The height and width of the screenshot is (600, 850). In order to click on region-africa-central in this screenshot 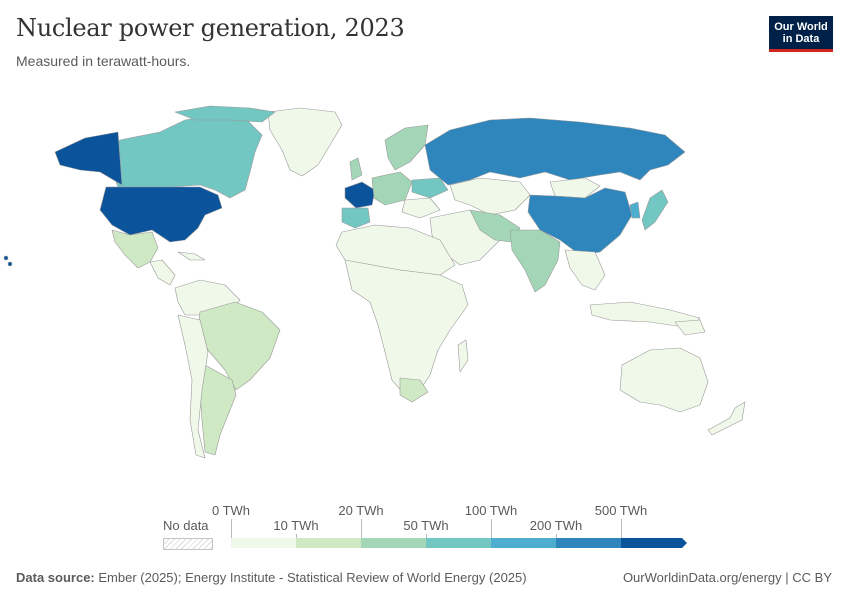, I will do `click(406, 327)`.